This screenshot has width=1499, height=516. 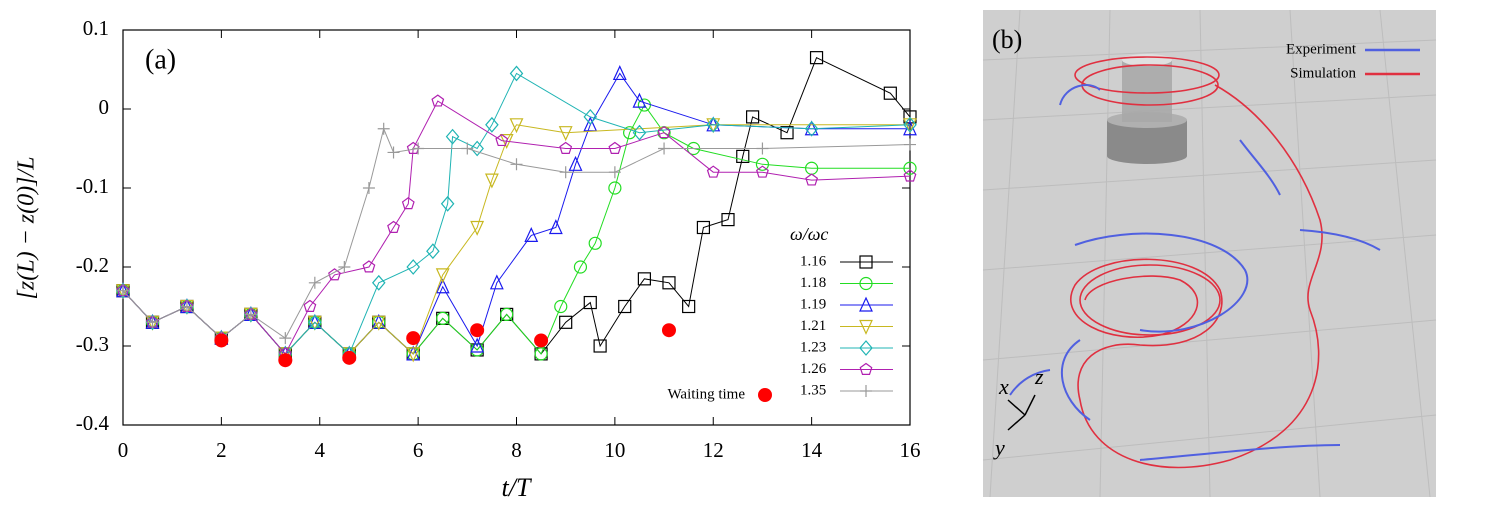 What do you see at coordinates (813, 326) in the screenshot?
I see `legend-label: 1.21` at bounding box center [813, 326].